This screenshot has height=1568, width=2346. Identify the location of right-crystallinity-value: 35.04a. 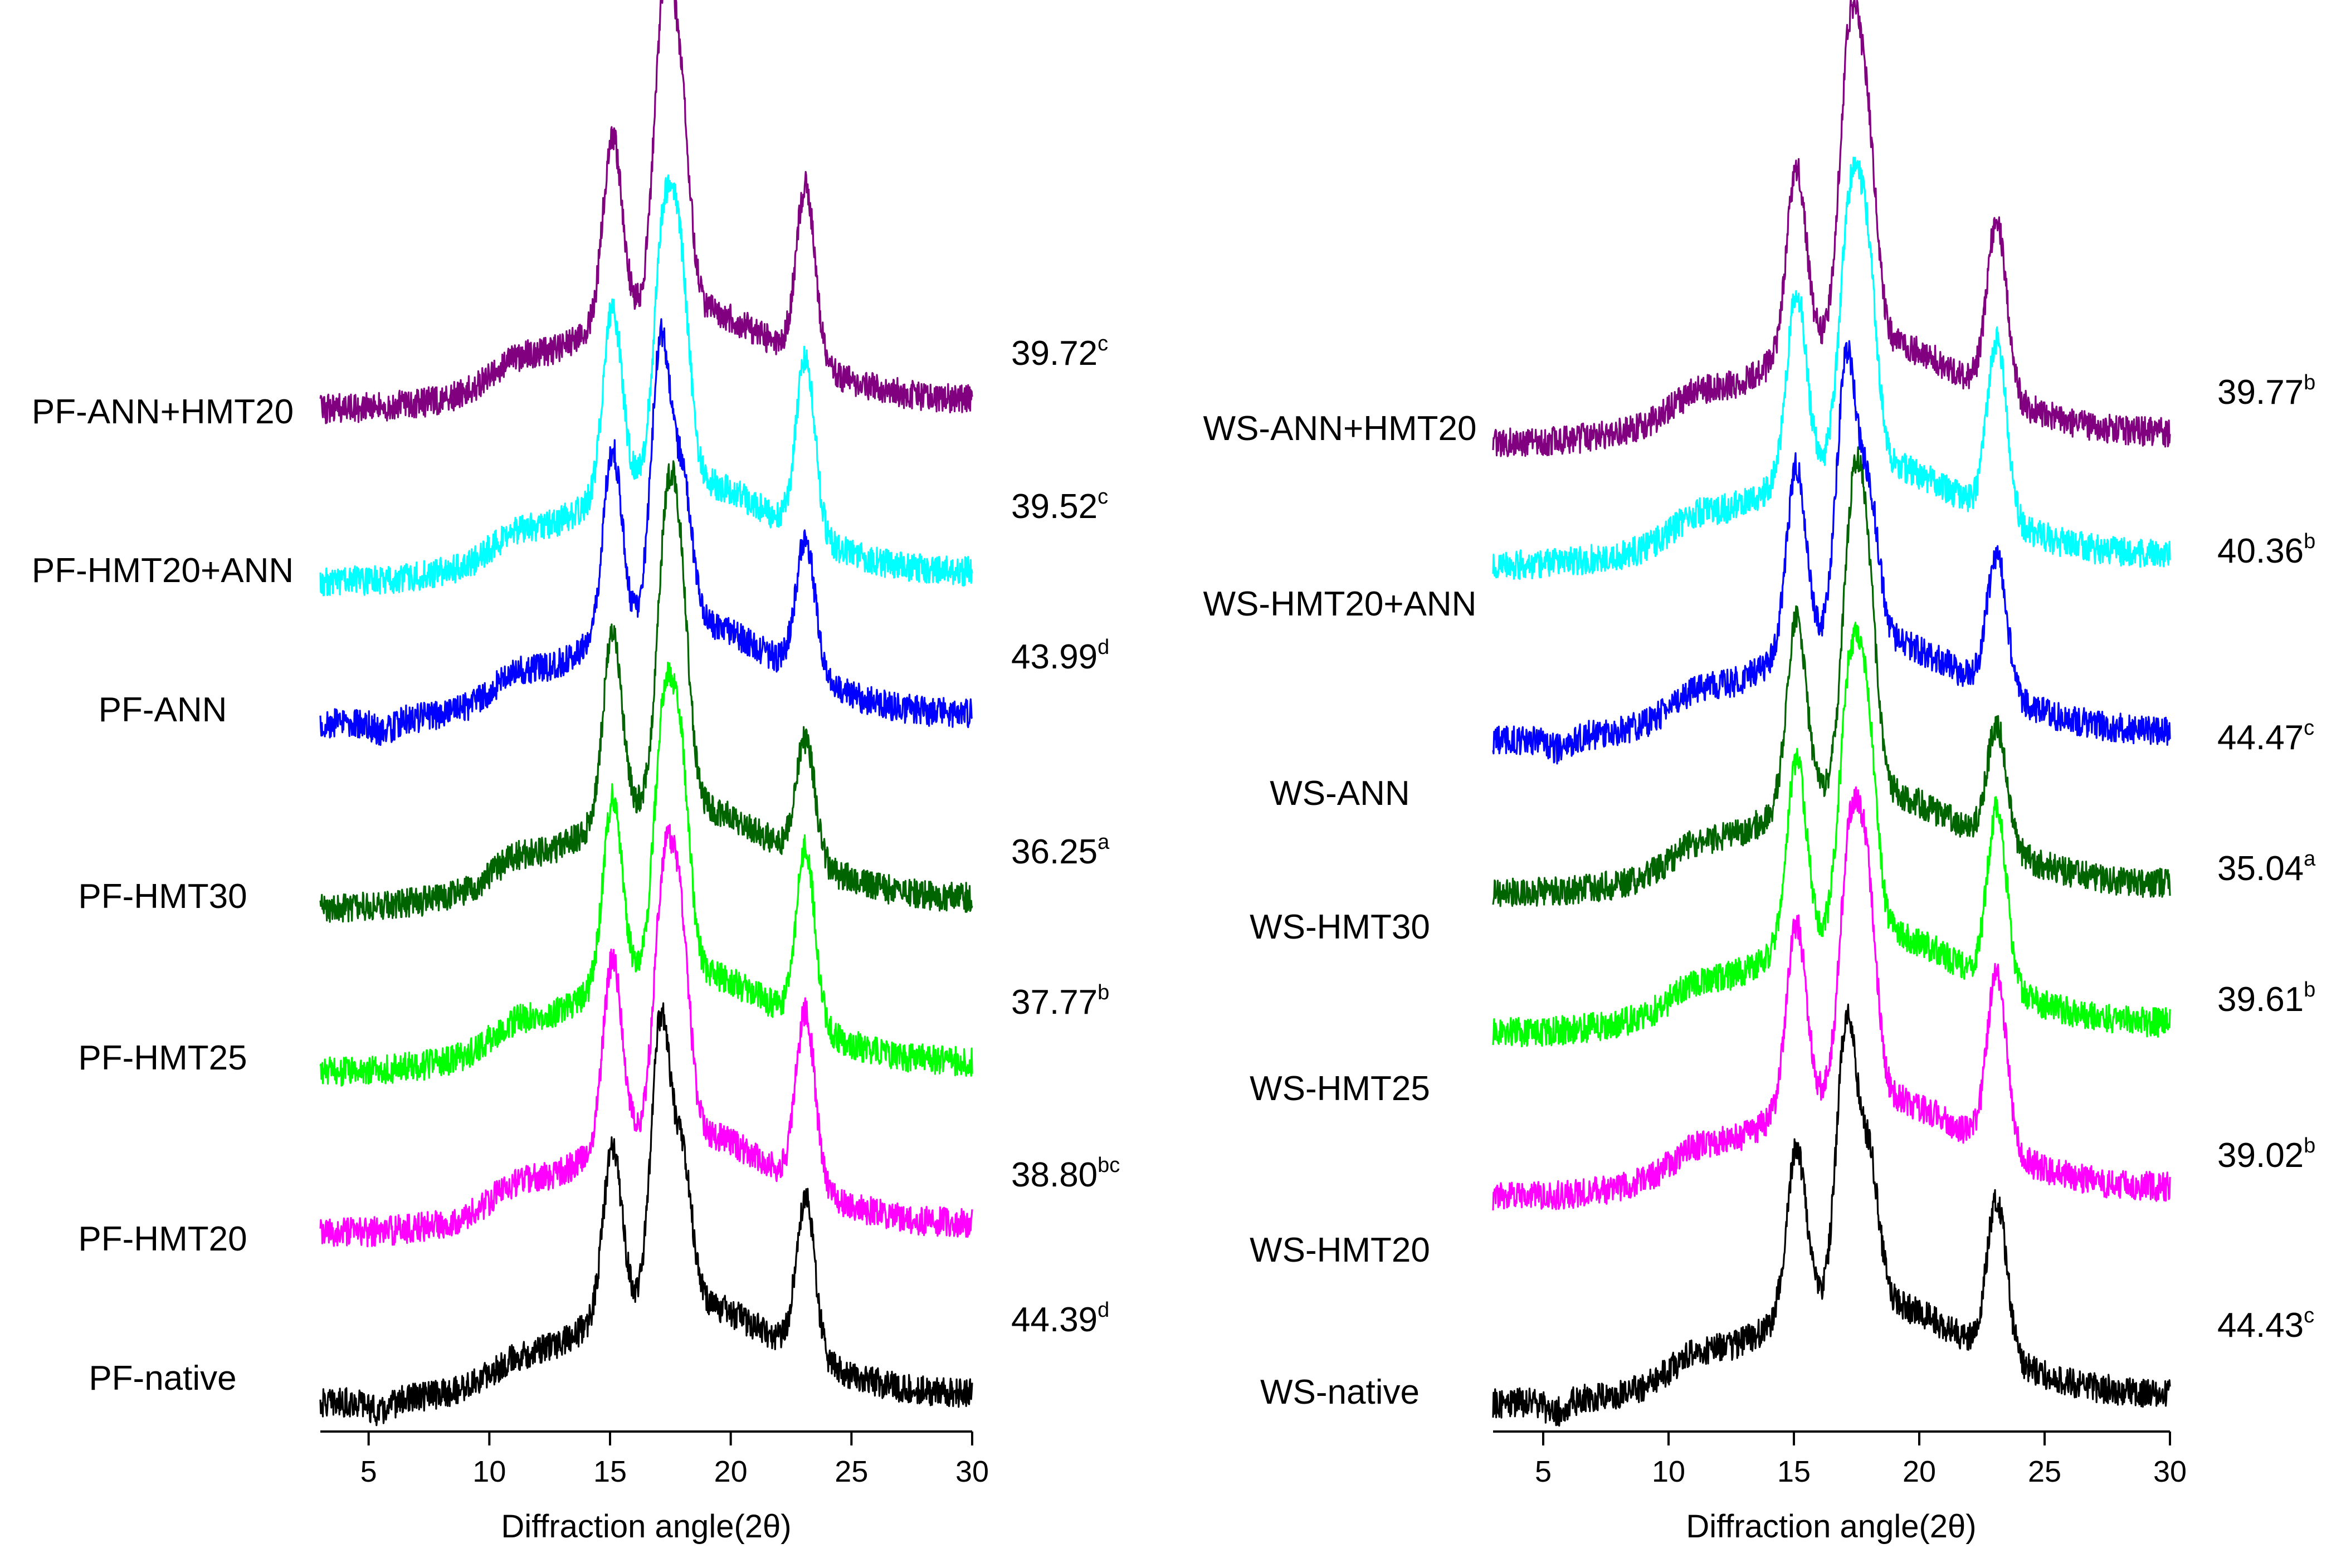
(2266, 867).